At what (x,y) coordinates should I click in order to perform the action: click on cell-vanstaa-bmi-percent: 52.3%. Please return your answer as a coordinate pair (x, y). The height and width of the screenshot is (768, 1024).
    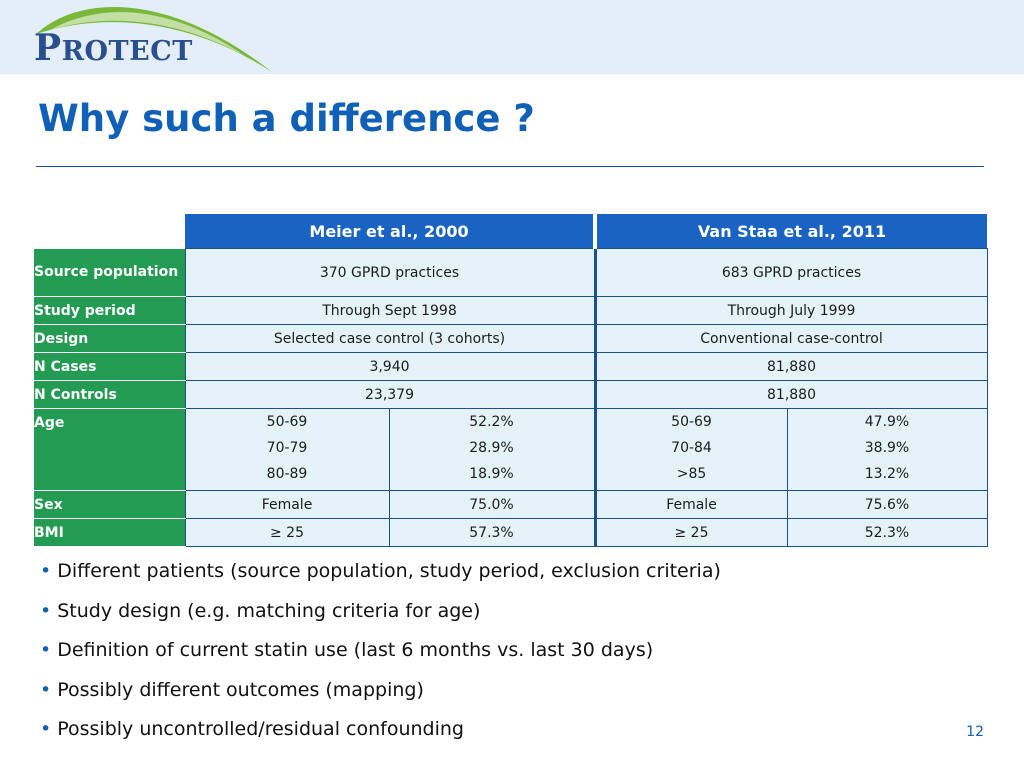
    Looking at the image, I should click on (887, 532).